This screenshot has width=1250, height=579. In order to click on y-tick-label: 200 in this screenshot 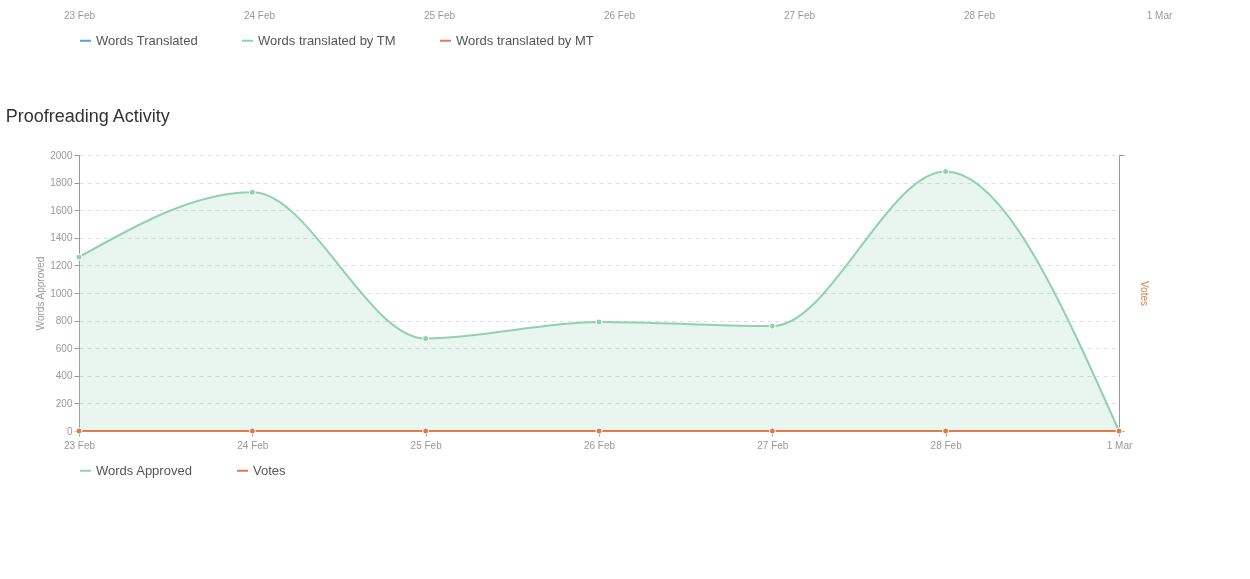, I will do `click(64, 403)`.